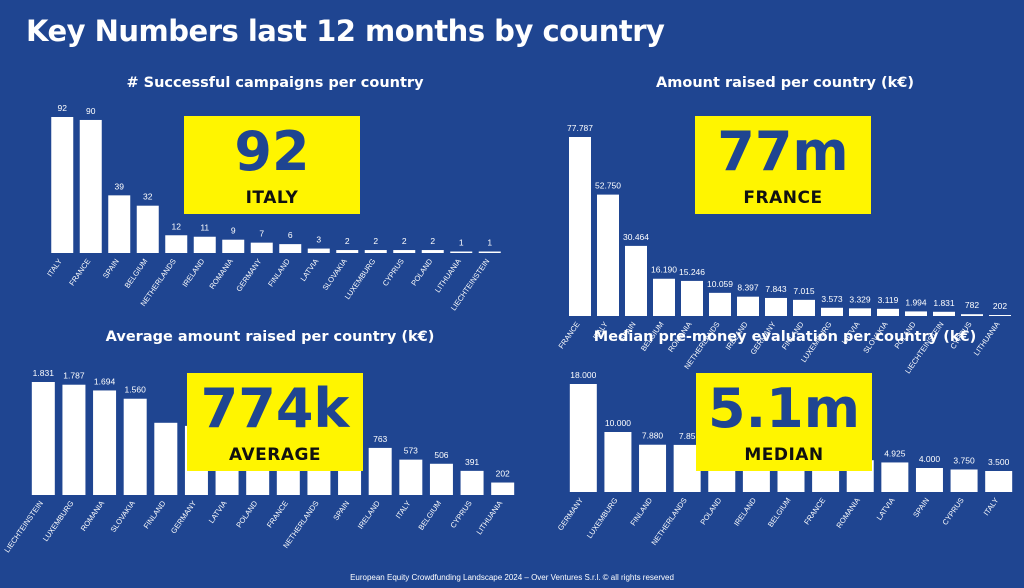 This screenshot has width=1024, height=588. What do you see at coordinates (784, 408) in the screenshot?
I see `kpi-value-median: 5.1m` at bounding box center [784, 408].